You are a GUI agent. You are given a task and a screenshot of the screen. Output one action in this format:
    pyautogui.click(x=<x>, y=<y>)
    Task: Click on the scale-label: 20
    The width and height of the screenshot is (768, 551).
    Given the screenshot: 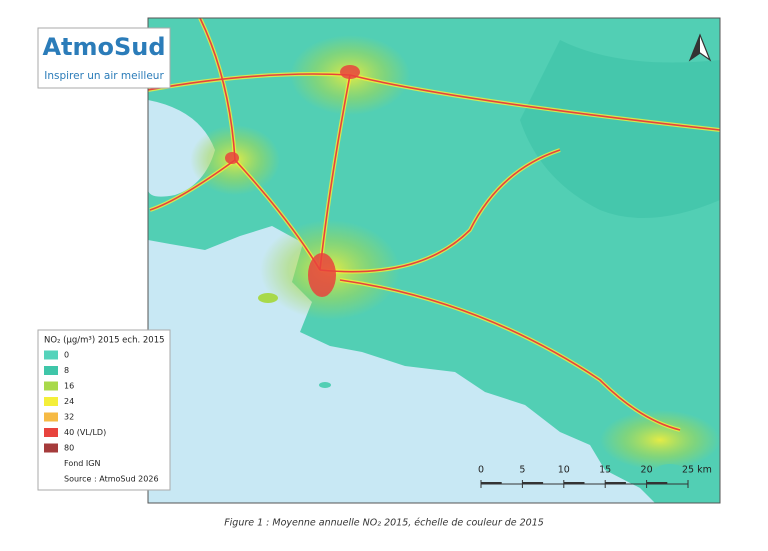 What is the action you would take?
    pyautogui.click(x=647, y=470)
    